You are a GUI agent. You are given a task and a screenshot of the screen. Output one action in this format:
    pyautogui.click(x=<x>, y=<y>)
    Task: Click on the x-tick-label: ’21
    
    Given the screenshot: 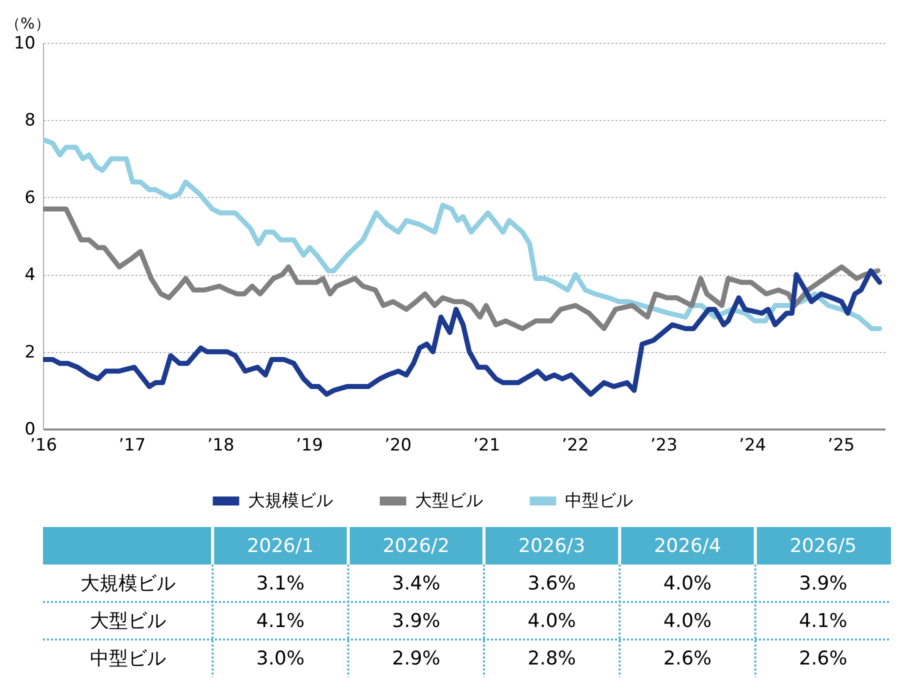 What is the action you would take?
    pyautogui.click(x=486, y=446)
    